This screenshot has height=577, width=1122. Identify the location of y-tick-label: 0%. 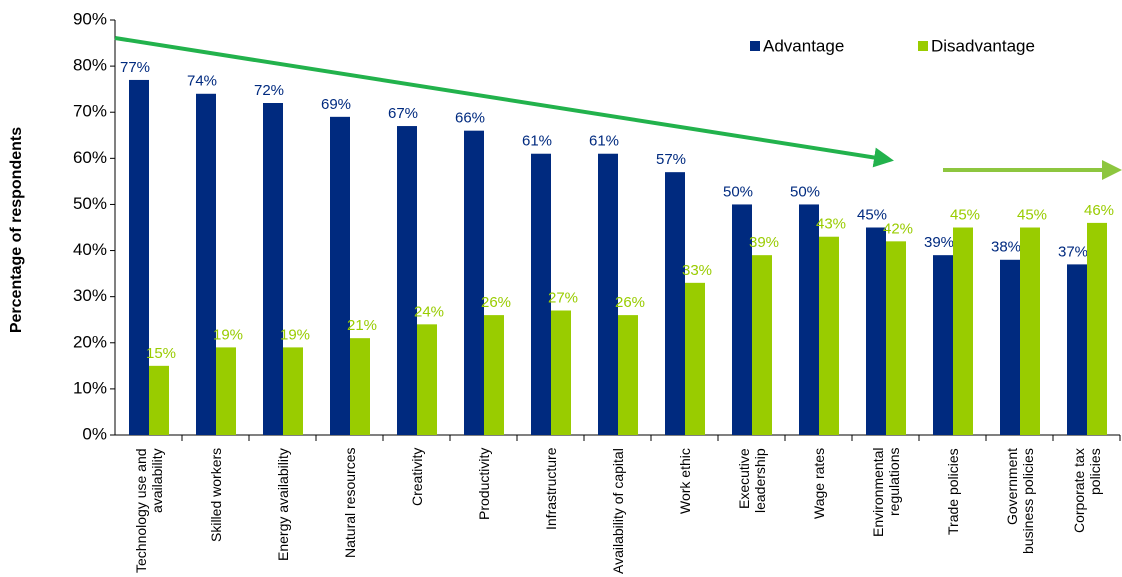
(94, 433).